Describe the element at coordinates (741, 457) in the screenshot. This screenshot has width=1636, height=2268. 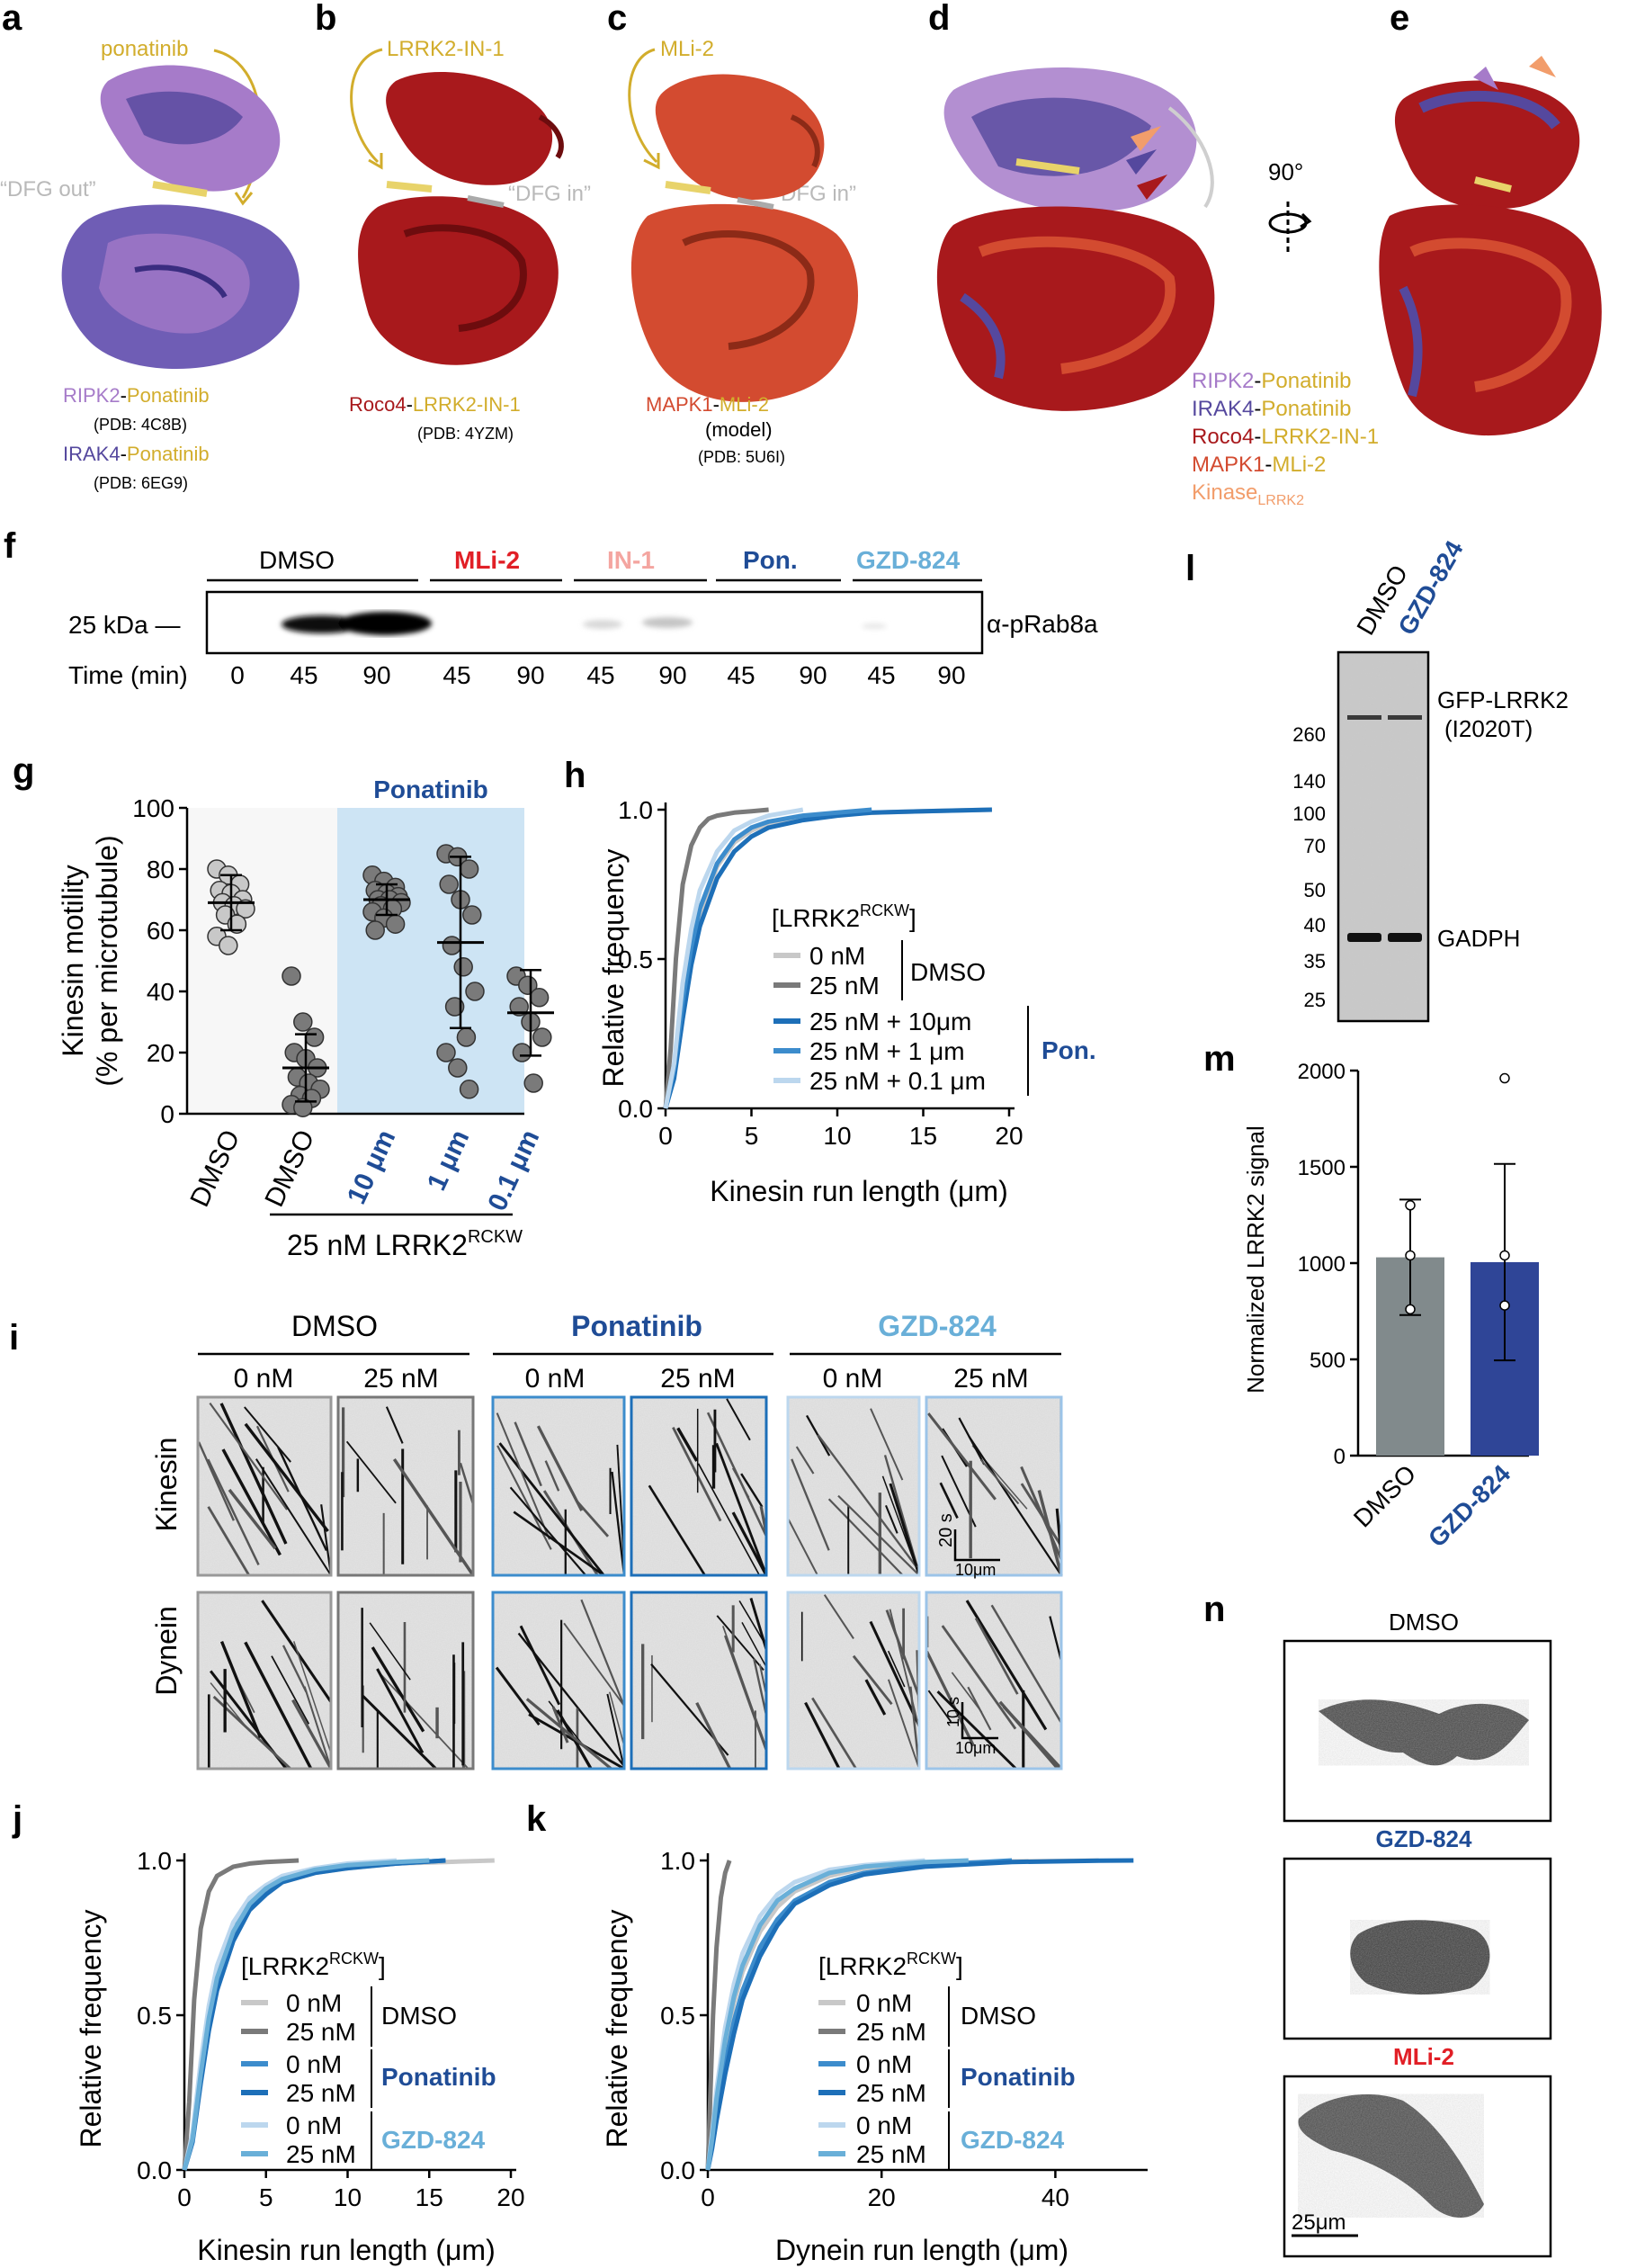
I see `caption-pdb: (PDB: 5U6I)` at that location.